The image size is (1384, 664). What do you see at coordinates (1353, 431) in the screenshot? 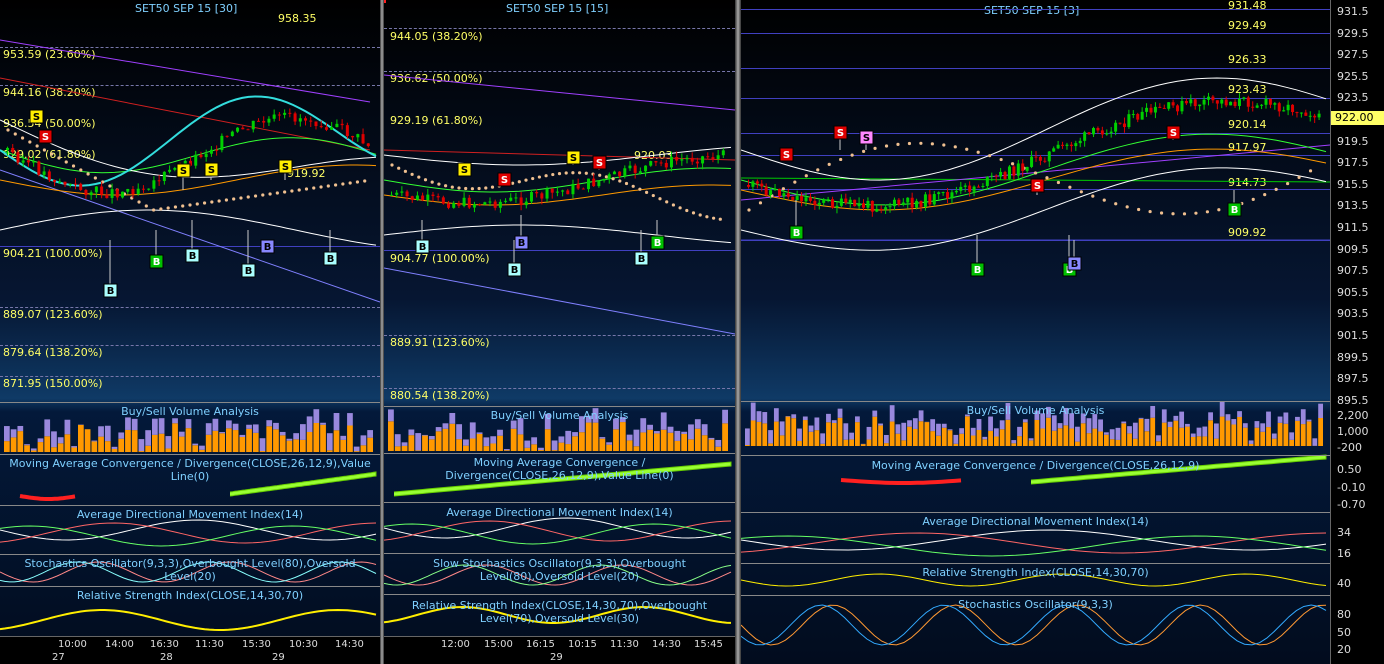
I see `volume-axis-tick: 1,000` at bounding box center [1353, 431].